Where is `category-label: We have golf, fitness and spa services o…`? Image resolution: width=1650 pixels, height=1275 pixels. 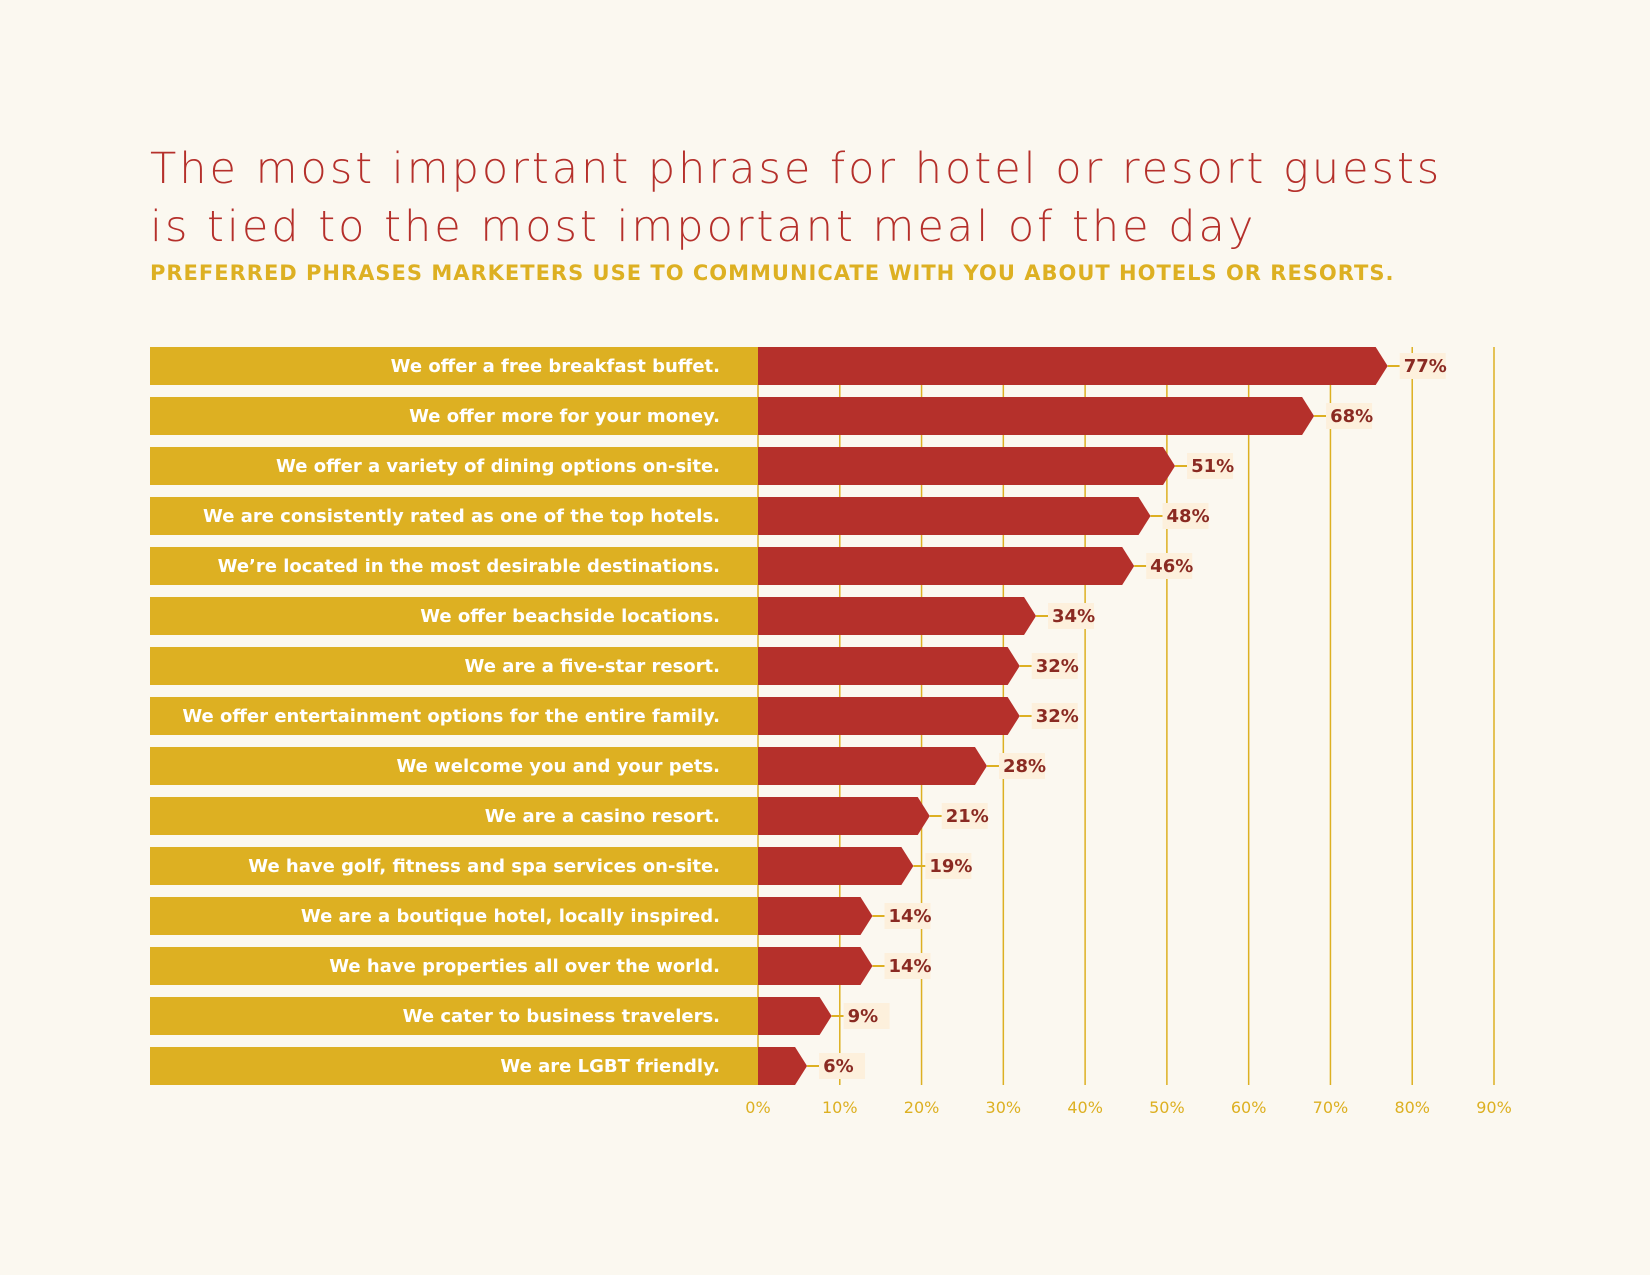
category-label: We have golf, fitness and spa services o… is located at coordinates (484, 866).